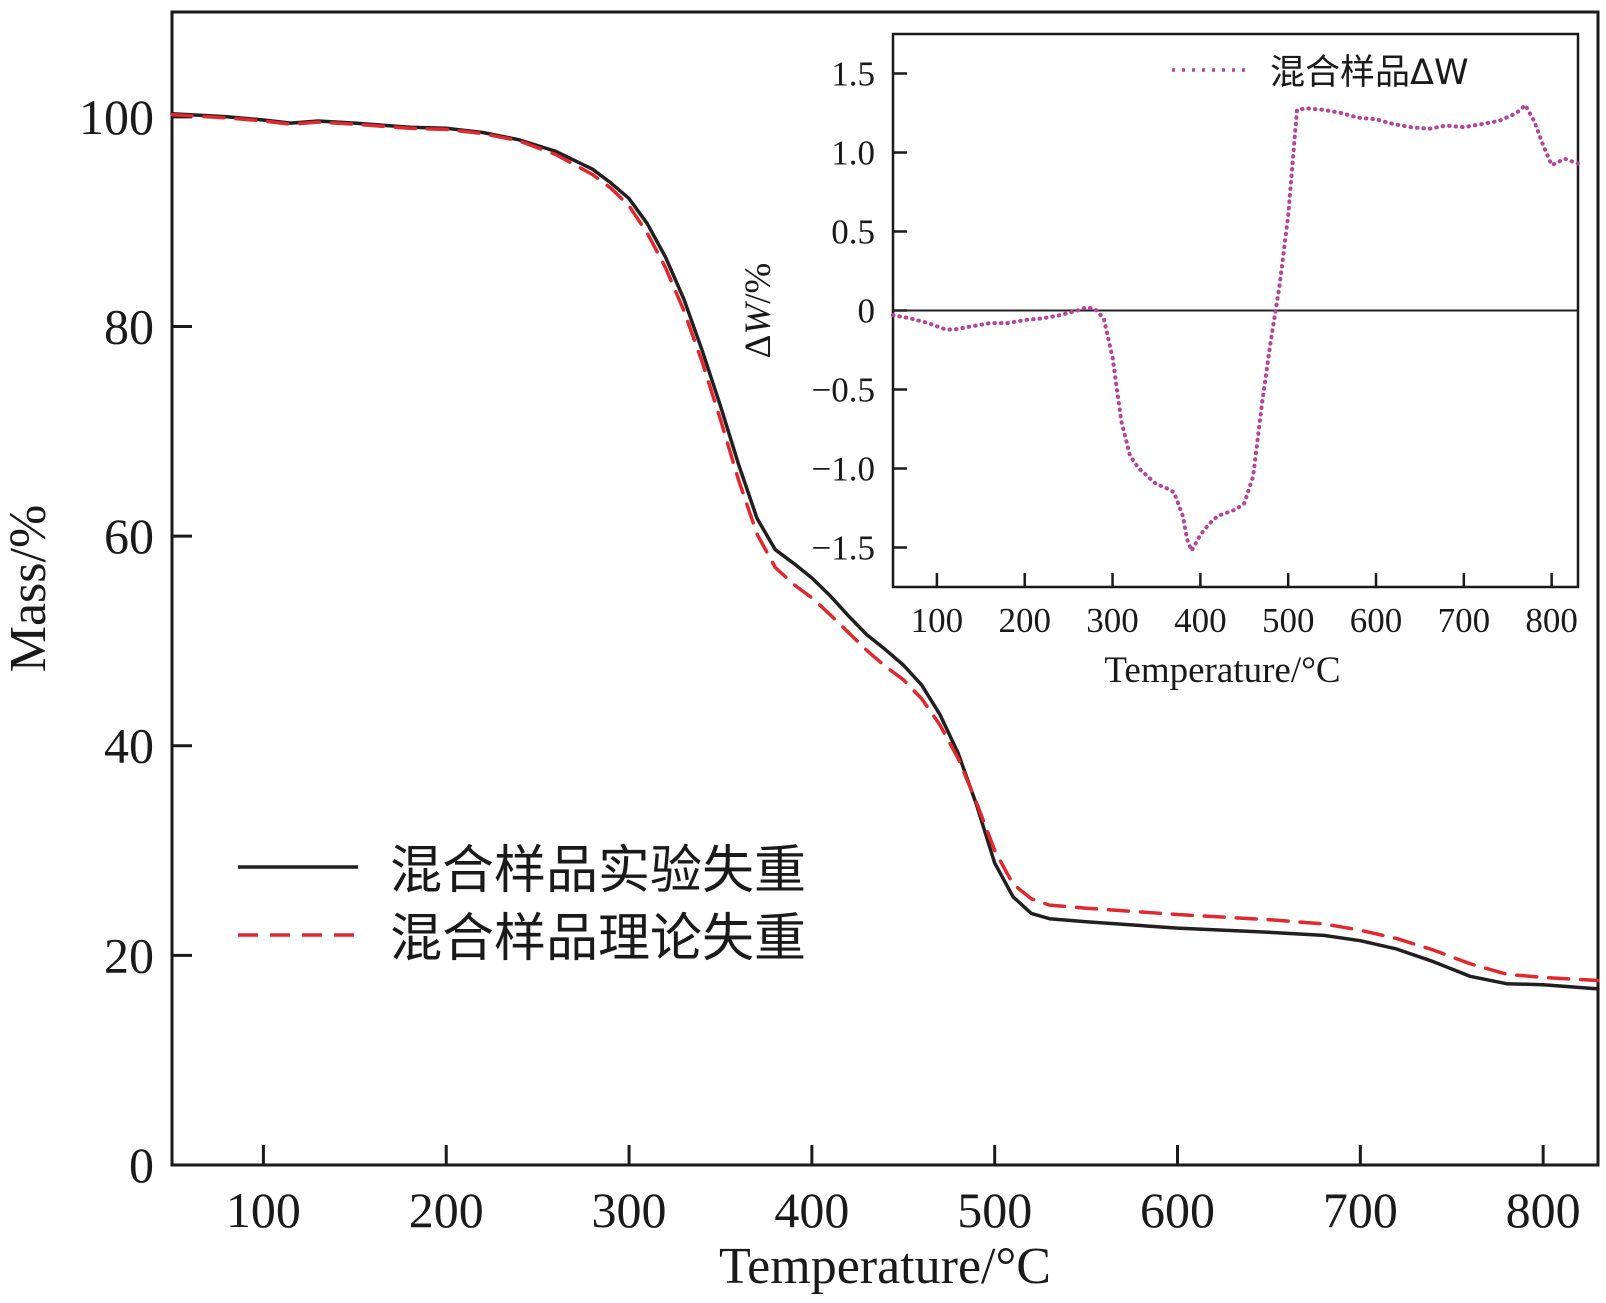 The image size is (1606, 1303). What do you see at coordinates (1112, 620) in the screenshot?
I see `inset-x-tick-label: 300` at bounding box center [1112, 620].